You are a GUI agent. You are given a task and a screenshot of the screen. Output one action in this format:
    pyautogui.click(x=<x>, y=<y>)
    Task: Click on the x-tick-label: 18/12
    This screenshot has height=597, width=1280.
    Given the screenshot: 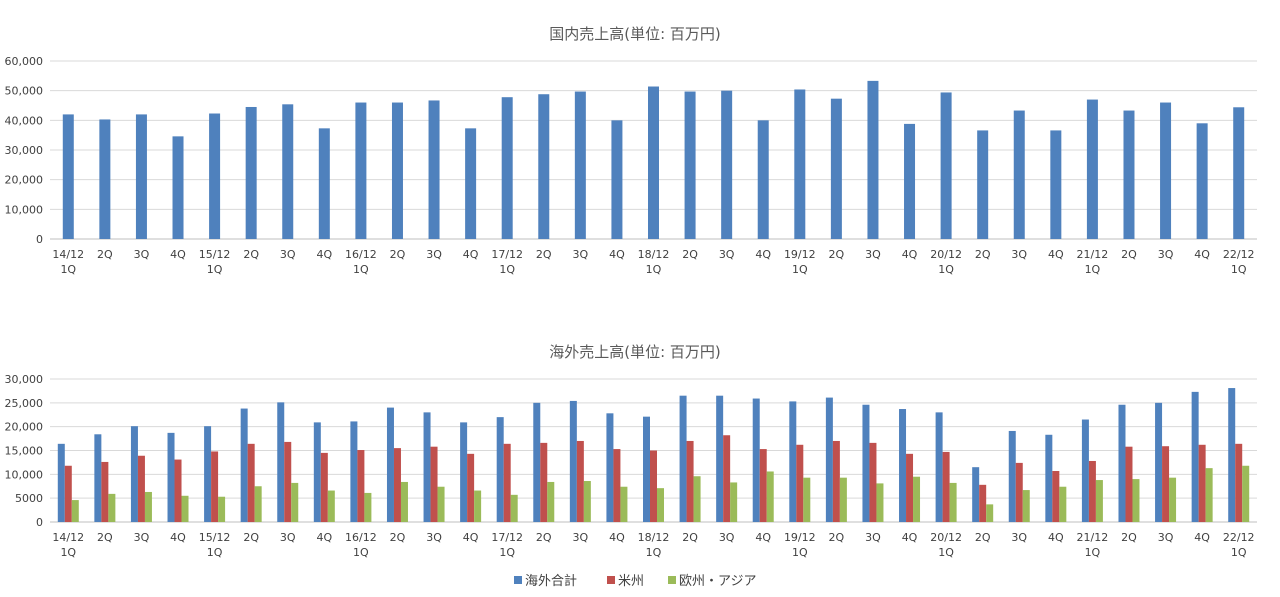 What is the action you would take?
    pyautogui.click(x=654, y=537)
    